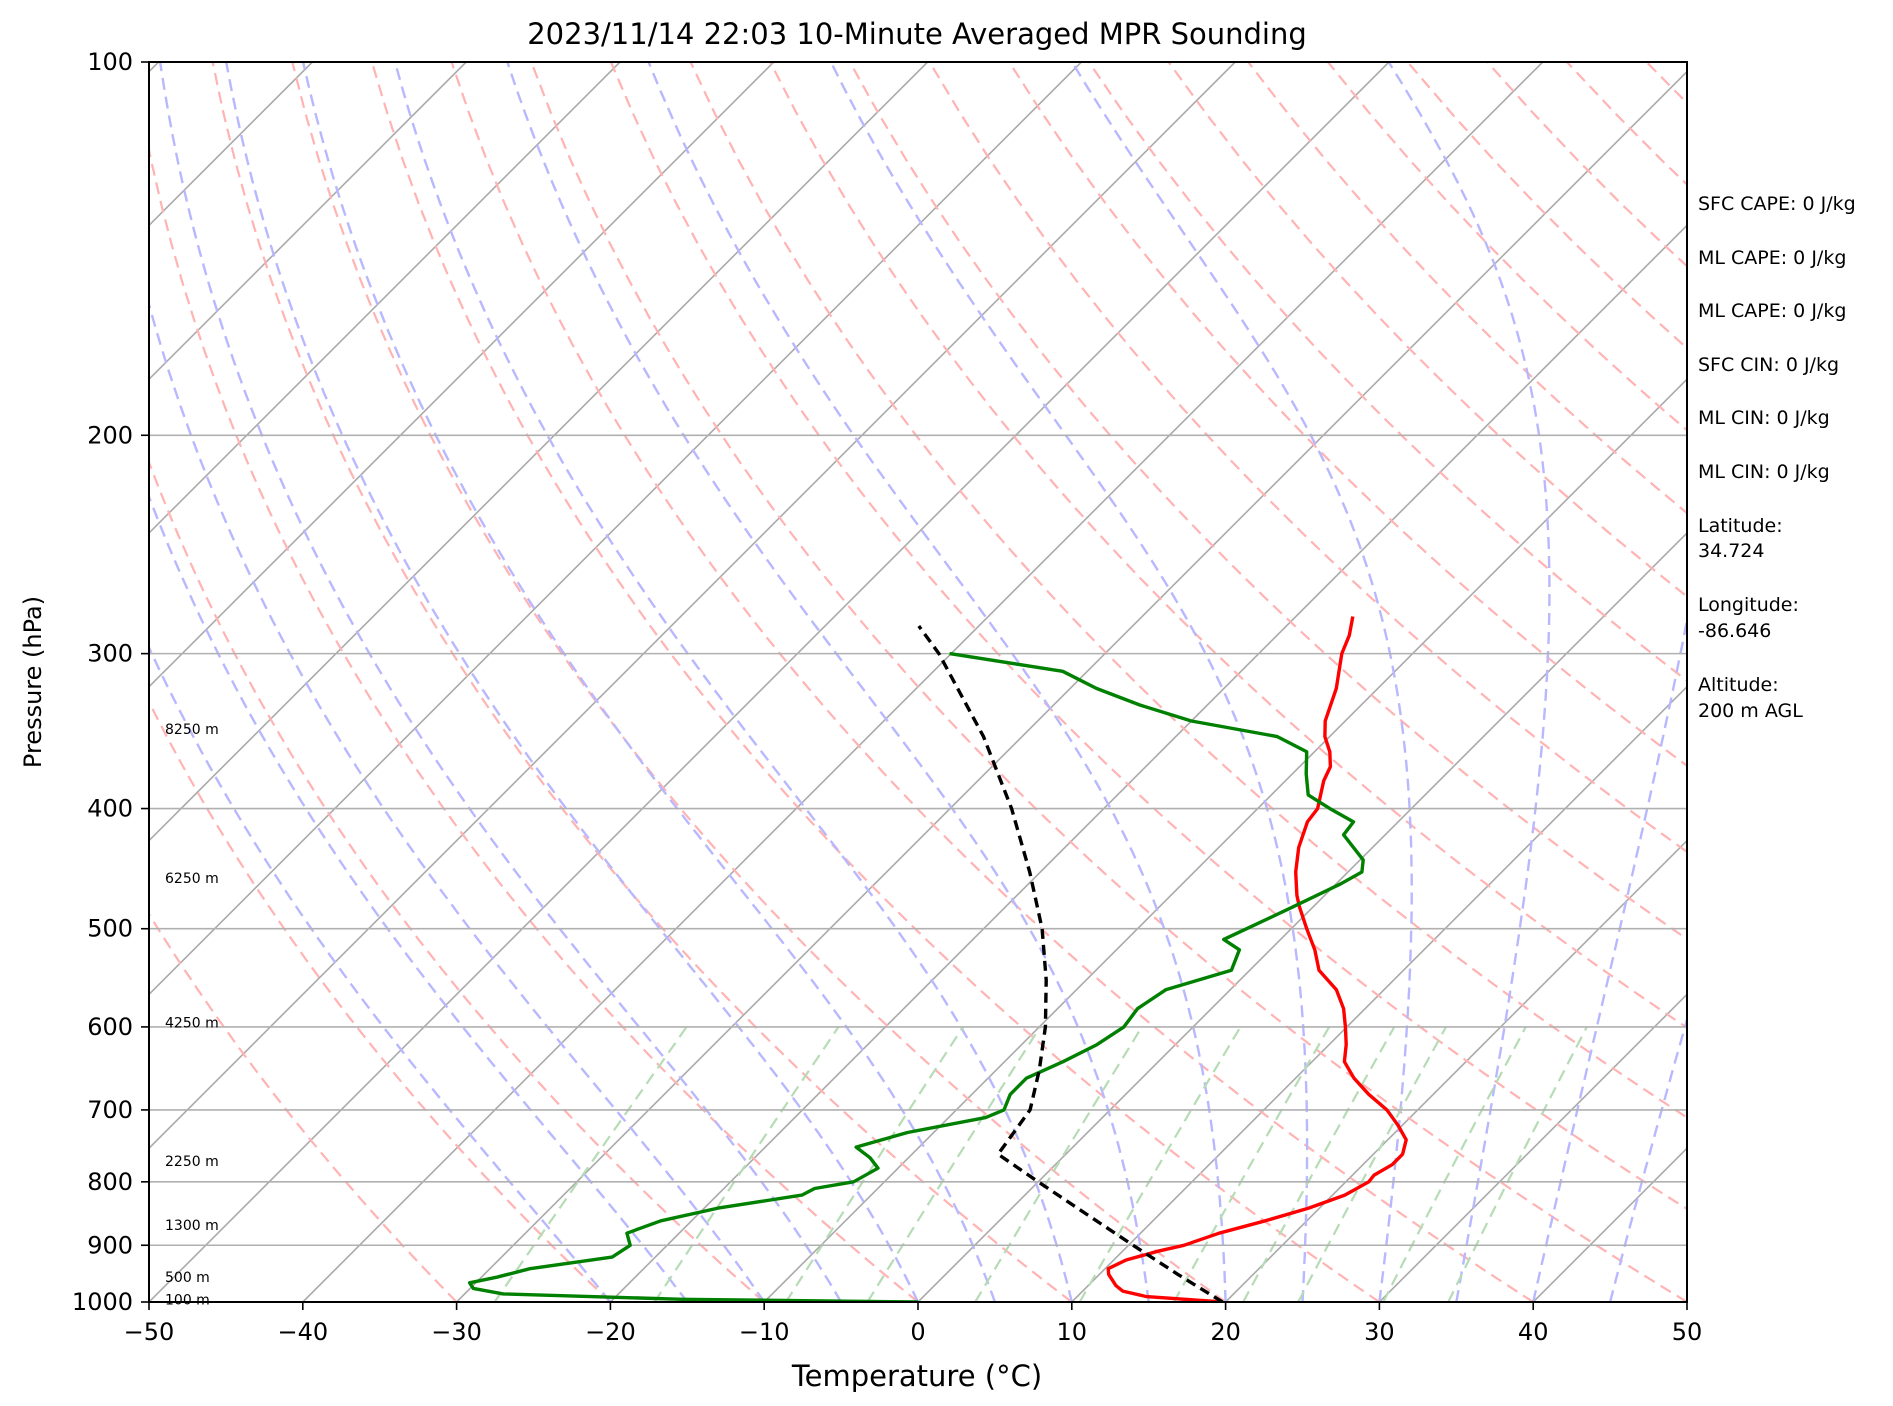  Describe the element at coordinates (1748, 605) in the screenshot. I see `longitude-label: Longitude:` at that location.